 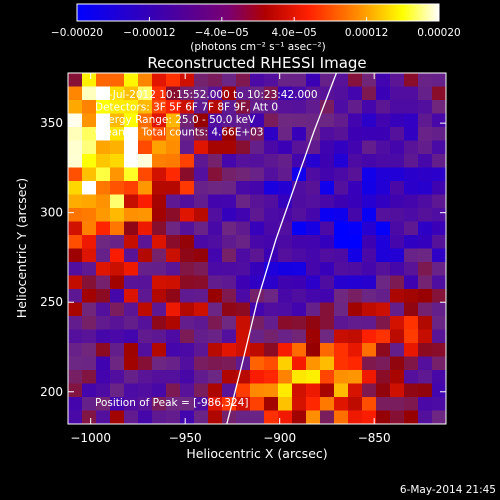 What do you see at coordinates (438, 33) in the screenshot?
I see `colorbar-tick-label: 0.00020` at bounding box center [438, 33].